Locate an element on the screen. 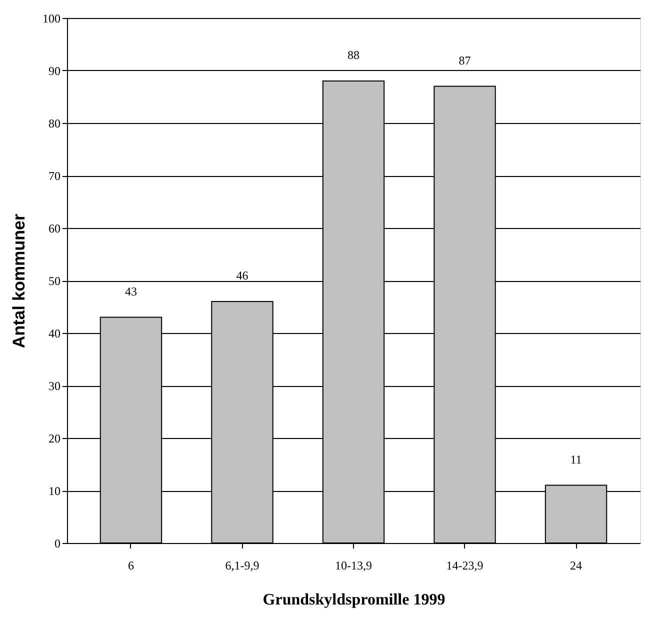  x-tick-label: 14-23,9 is located at coordinates (465, 565).